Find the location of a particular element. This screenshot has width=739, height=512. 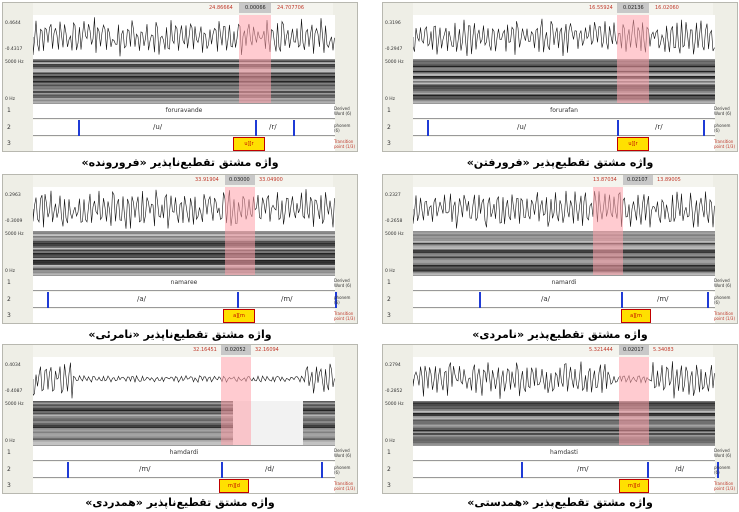

caption: واژه مشتق تقطیع‌پذیر «نامردی» is located at coordinates (560, 334).